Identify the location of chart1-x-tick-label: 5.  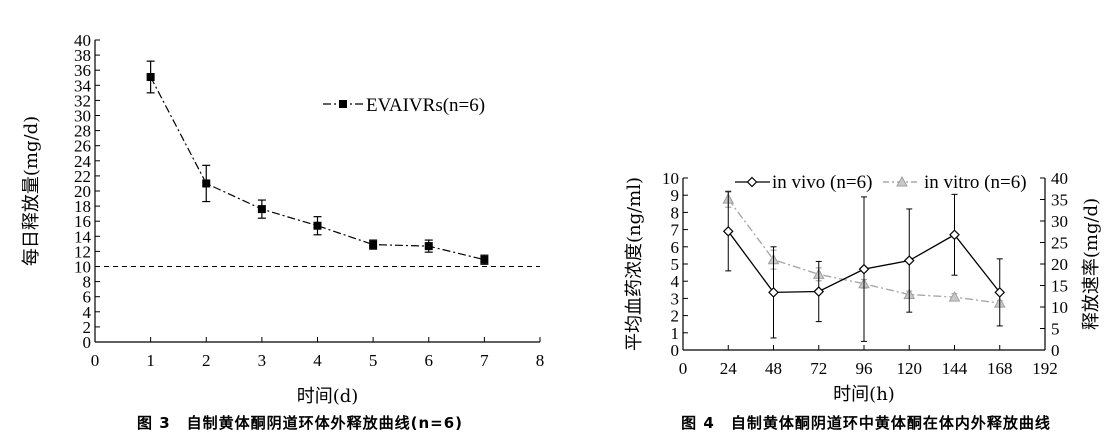
(373, 360).